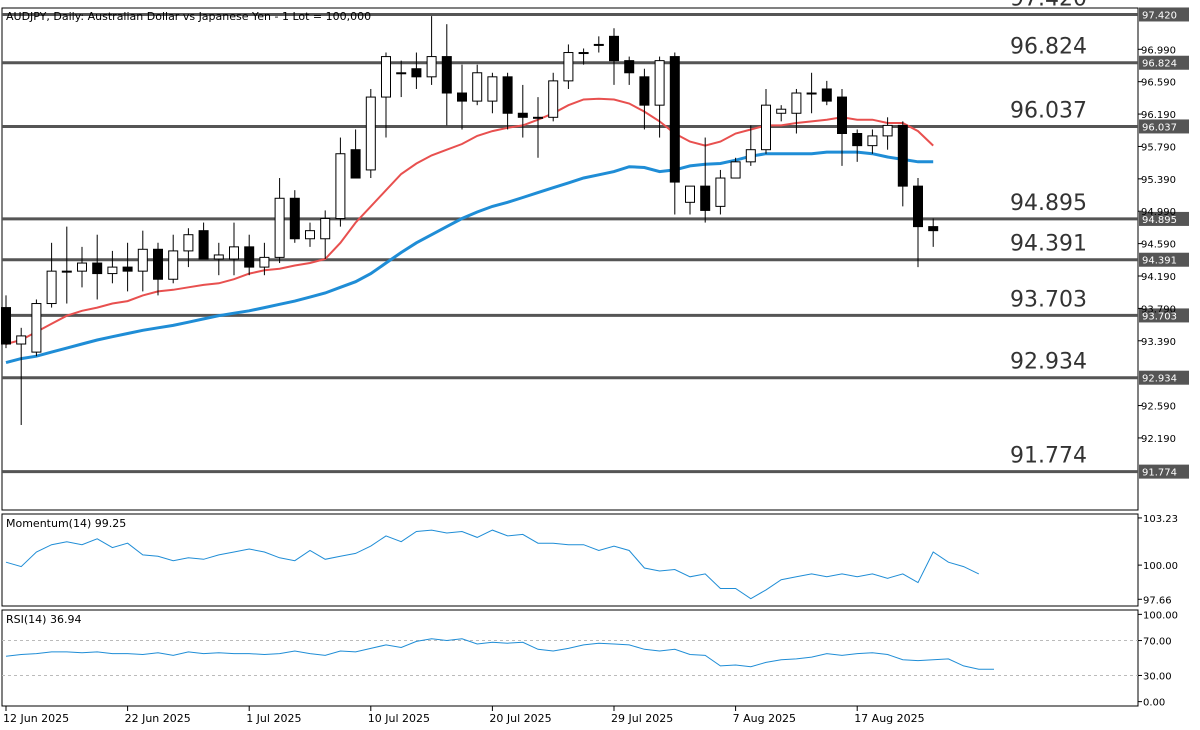 The height and width of the screenshot is (730, 1200). What do you see at coordinates (1048, 110) in the screenshot?
I see `level-label: 96.037` at bounding box center [1048, 110].